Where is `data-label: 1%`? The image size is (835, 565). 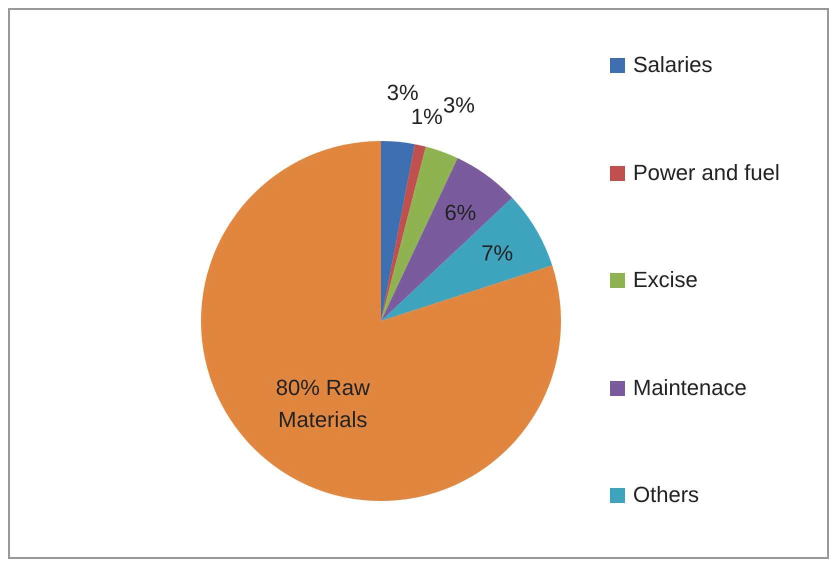
data-label: 1% is located at coordinates (426, 116).